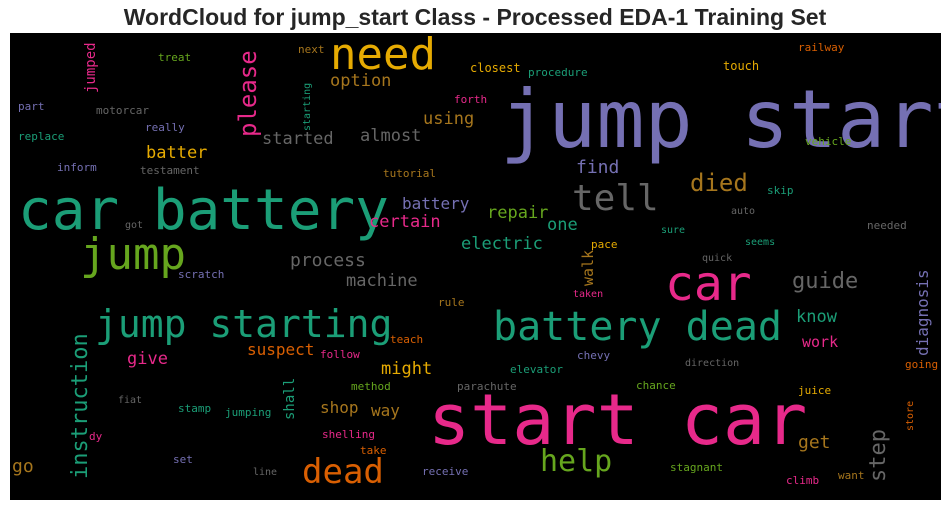  Describe the element at coordinates (471, 99) in the screenshot. I see `word-forth: forth` at that location.